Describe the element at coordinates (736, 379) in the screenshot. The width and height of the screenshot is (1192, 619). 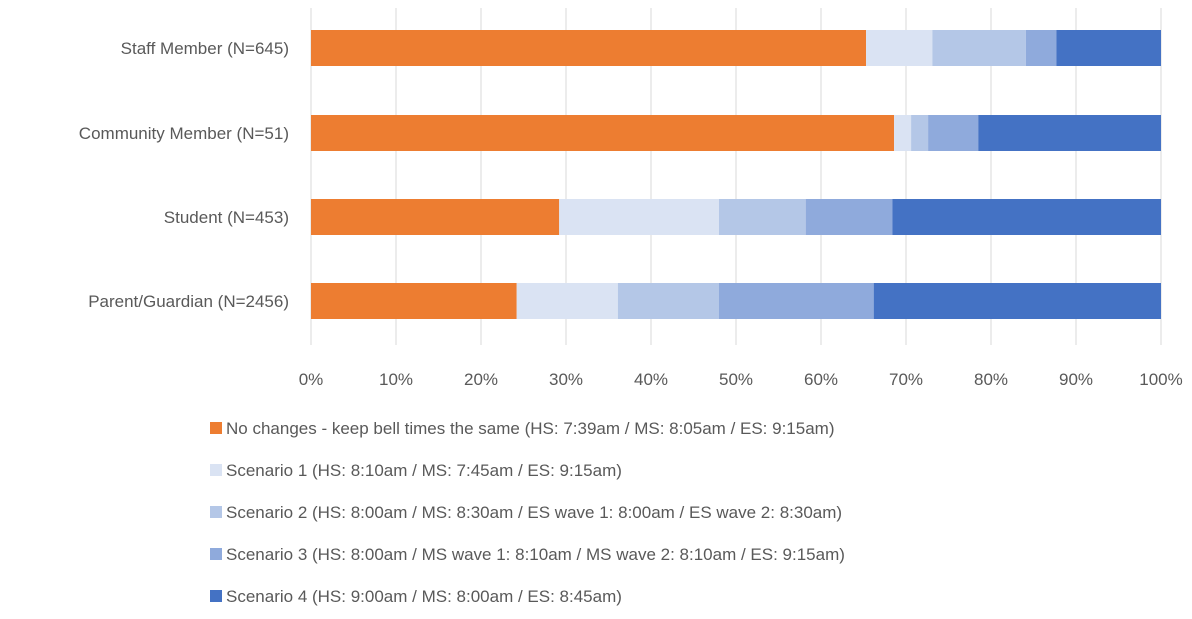
I see `x-tick-label: 50%` at that location.